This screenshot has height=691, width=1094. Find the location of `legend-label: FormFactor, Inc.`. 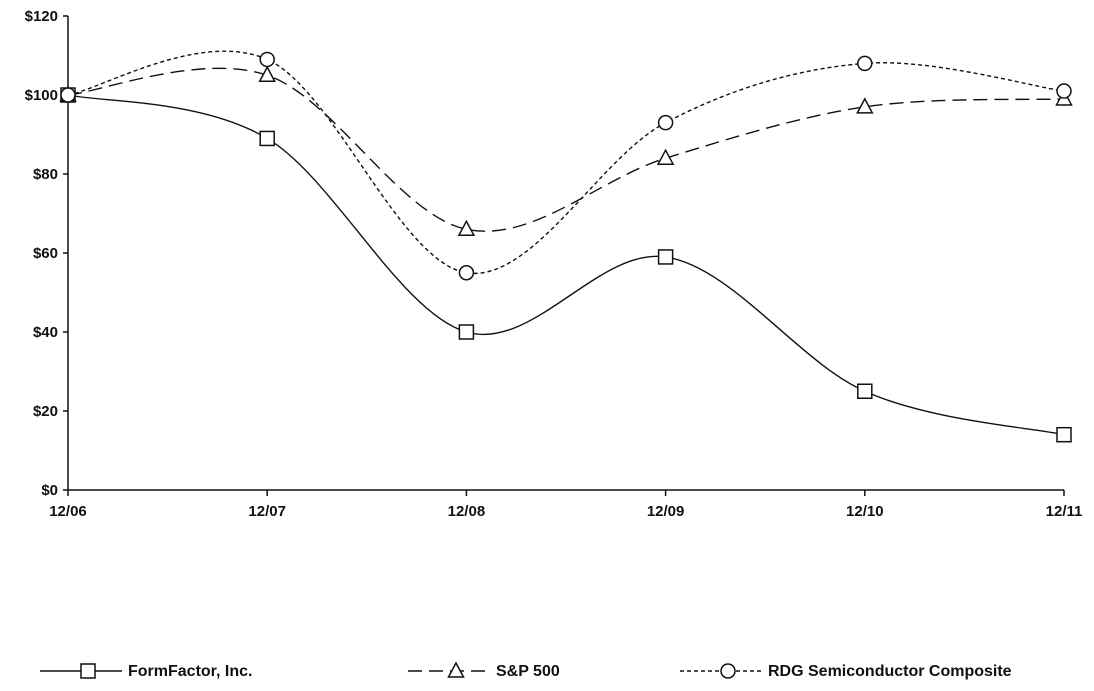

legend-label: FormFactor, Inc. is located at coordinates (190, 671).